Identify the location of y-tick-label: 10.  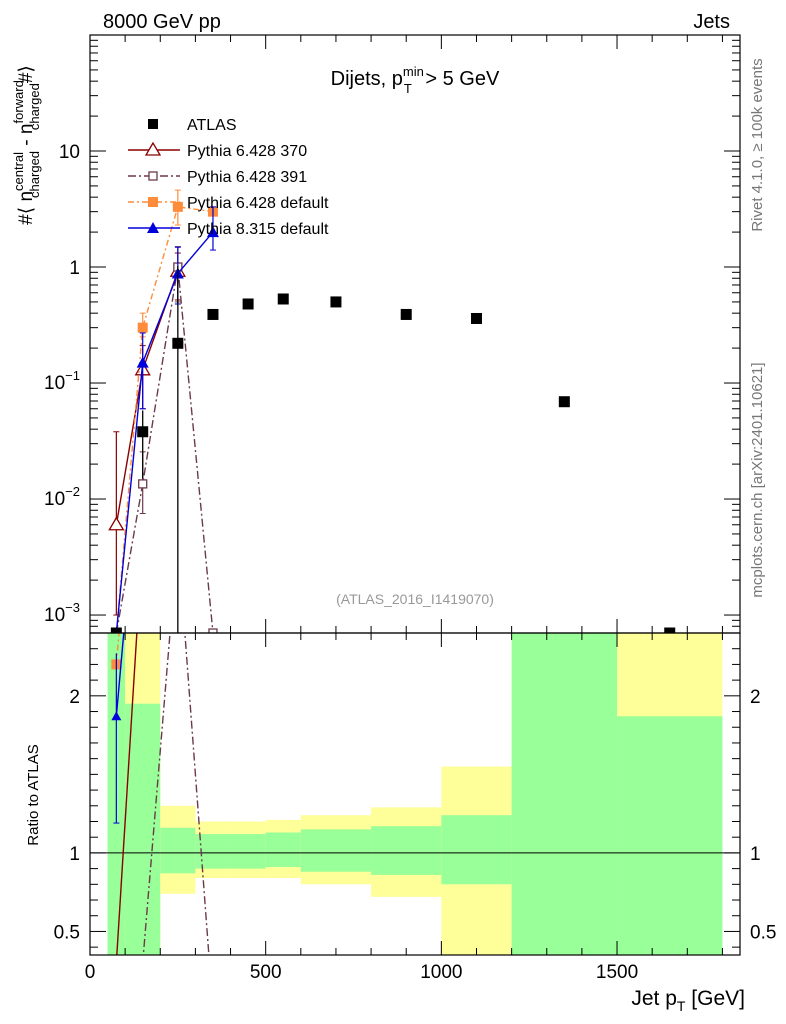
(69, 152).